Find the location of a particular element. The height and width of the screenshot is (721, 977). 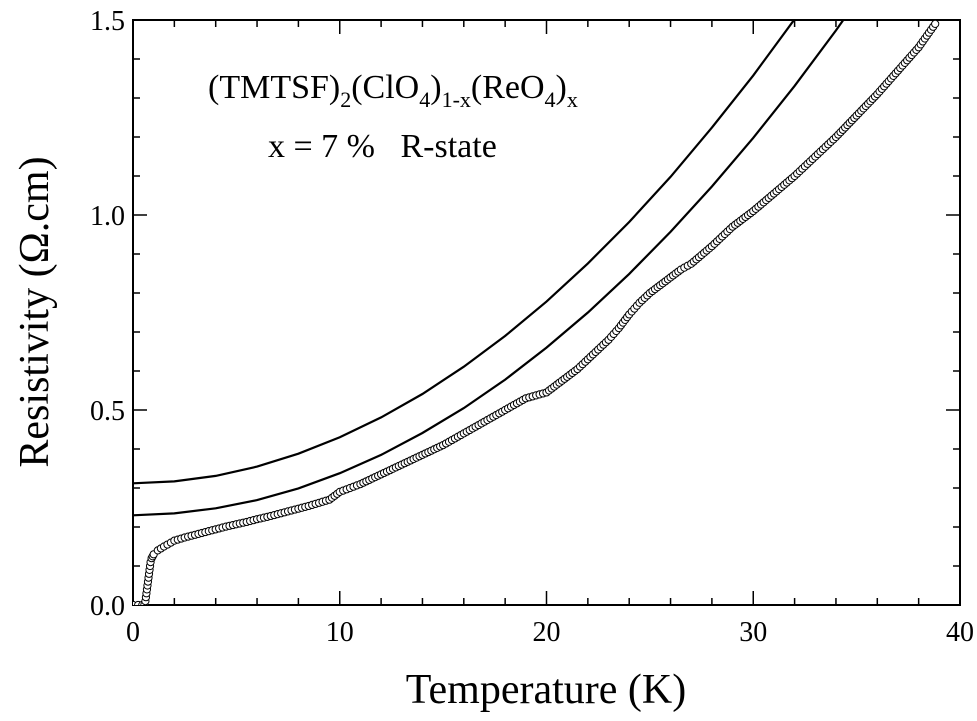

x-tick-label: 20 is located at coordinates (547, 632).